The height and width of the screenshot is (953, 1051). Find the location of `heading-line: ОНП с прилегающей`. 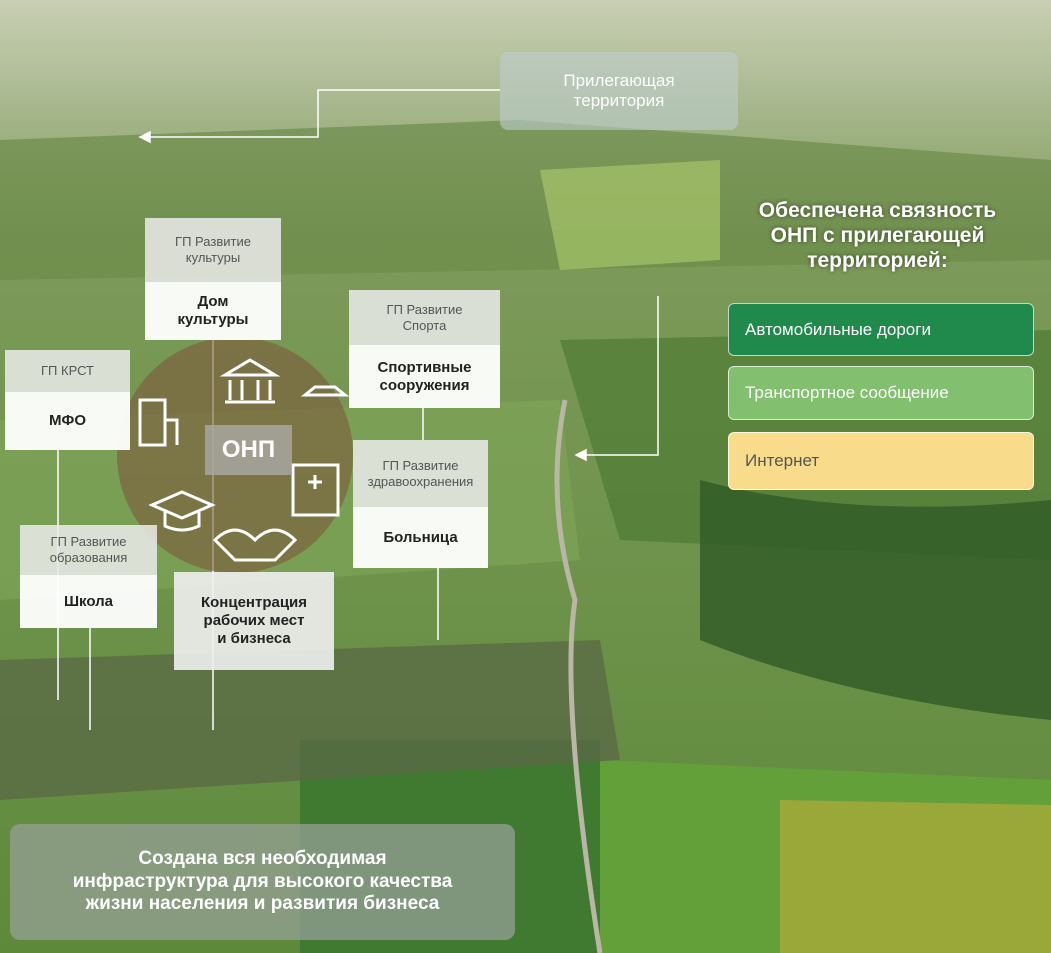

heading-line: ОНП с прилегающей is located at coordinates (877, 235).